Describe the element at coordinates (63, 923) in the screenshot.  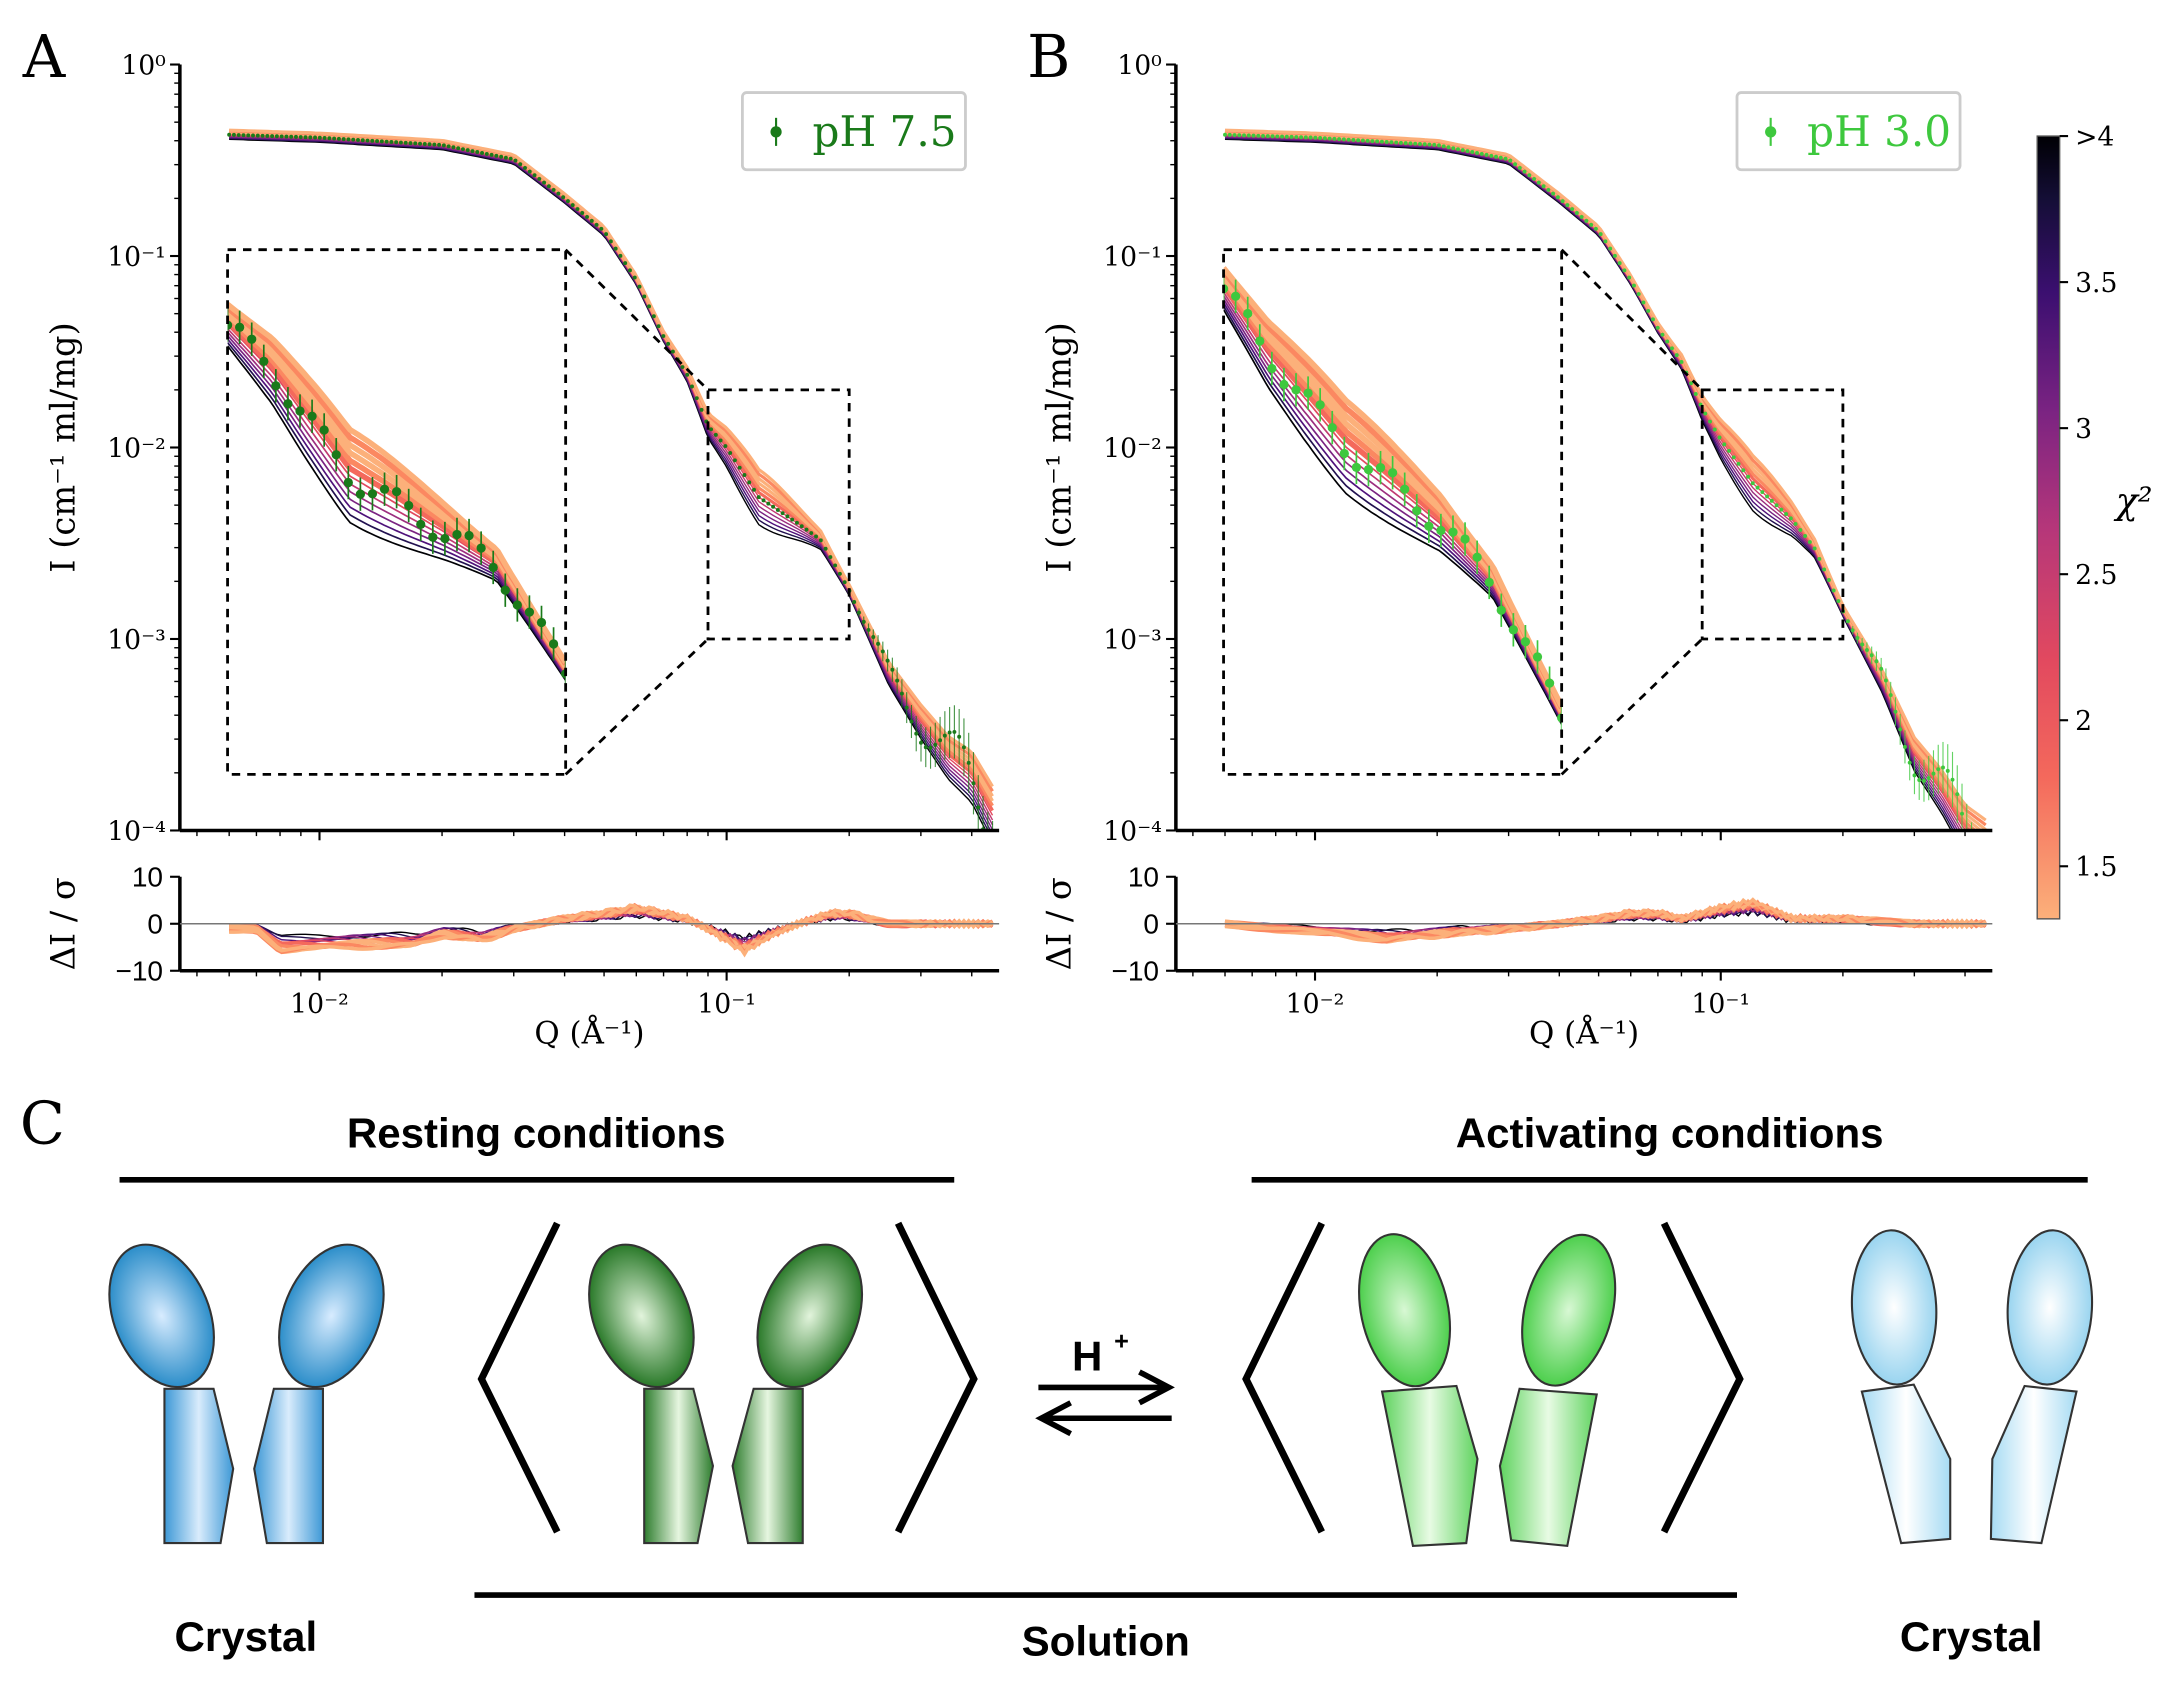
I see `residual-axis-label: ΔI / σ` at that location.